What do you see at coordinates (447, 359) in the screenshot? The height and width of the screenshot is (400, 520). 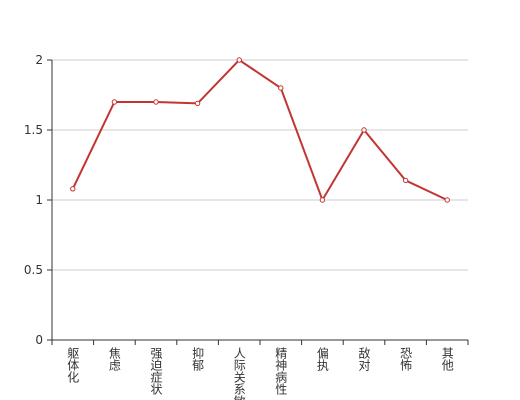 I see `x-tick-label: 其他` at bounding box center [447, 359].